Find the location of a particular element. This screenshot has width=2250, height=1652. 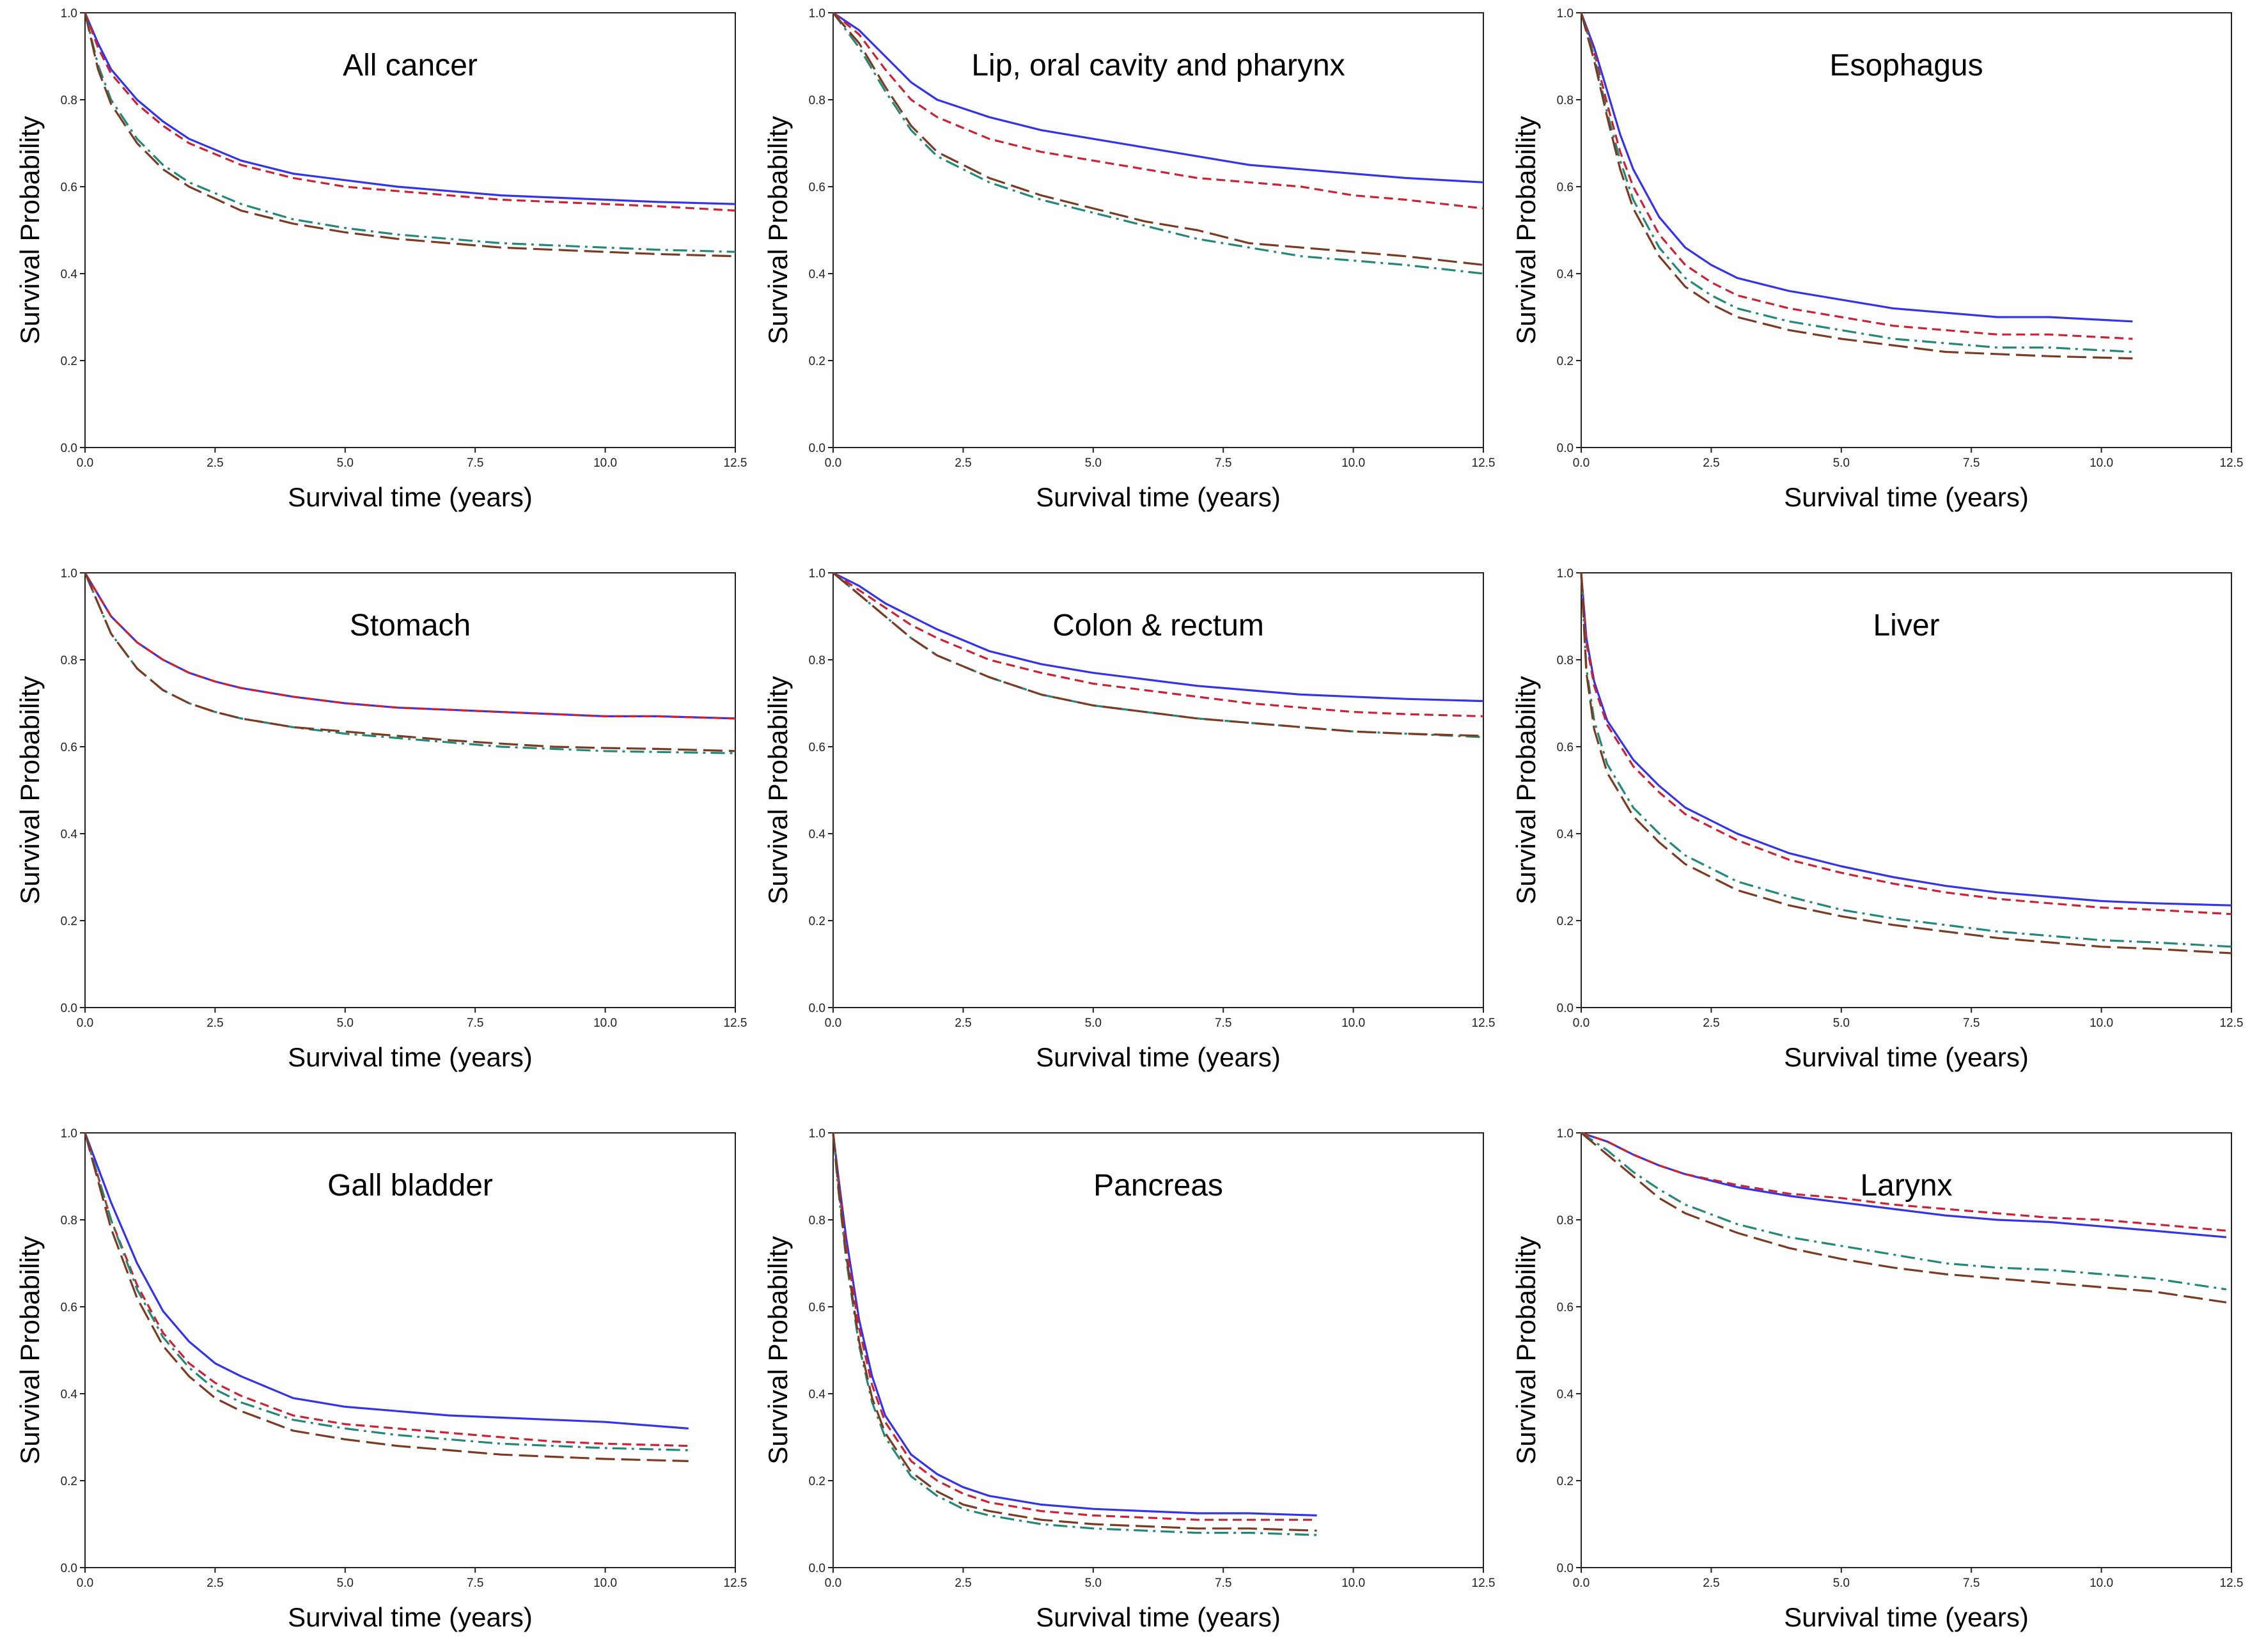

chart-title: Larynx is located at coordinates (1906, 1186).